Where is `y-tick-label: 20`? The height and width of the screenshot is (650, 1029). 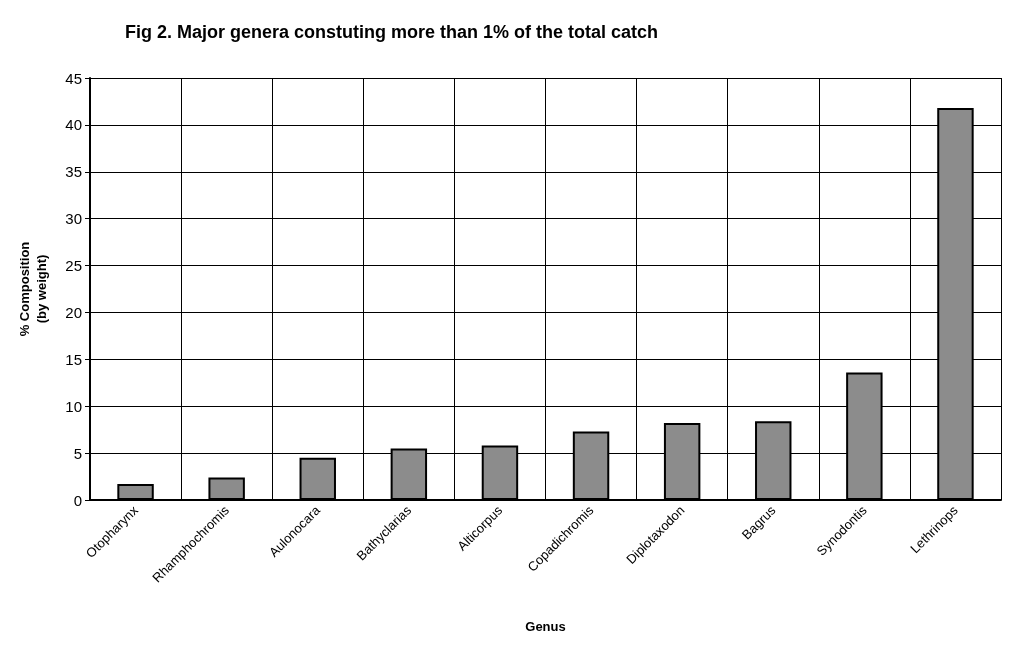 y-tick-label: 20 is located at coordinates (73, 312).